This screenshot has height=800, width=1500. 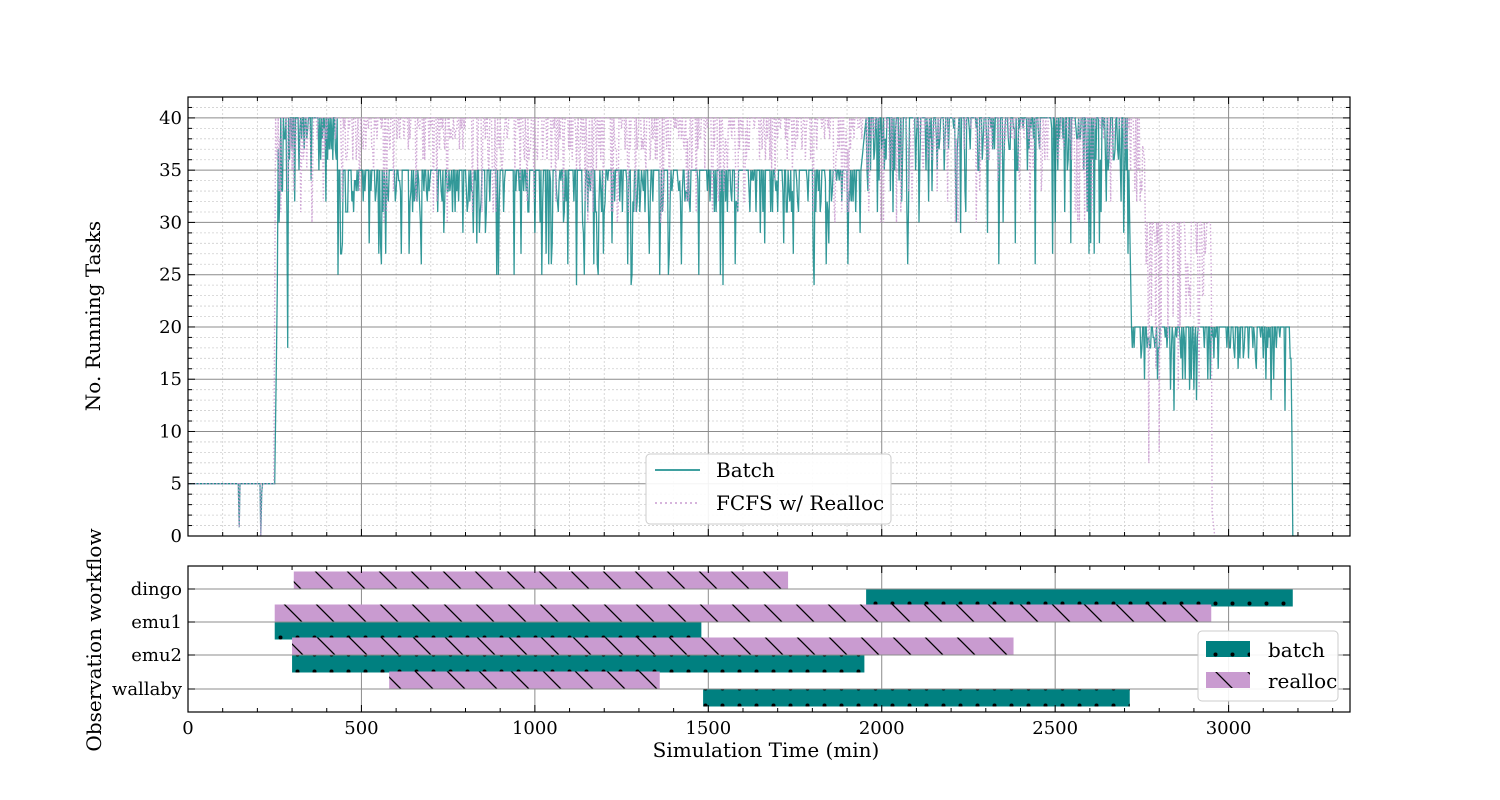 I want to click on y-tick-label: 0, so click(x=176, y=536).